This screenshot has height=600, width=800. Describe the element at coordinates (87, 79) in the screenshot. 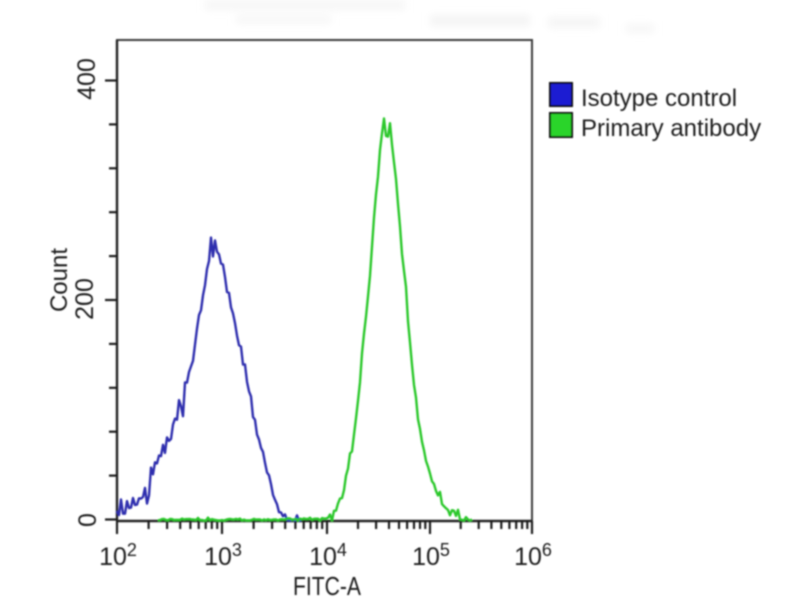

I see `svg-text: 400` at that location.